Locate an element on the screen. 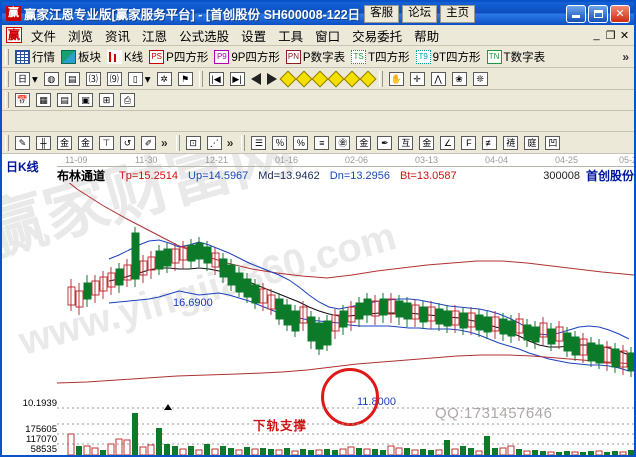 The height and width of the screenshot is (457, 636). ratio-button: ≡ is located at coordinates (321, 142).